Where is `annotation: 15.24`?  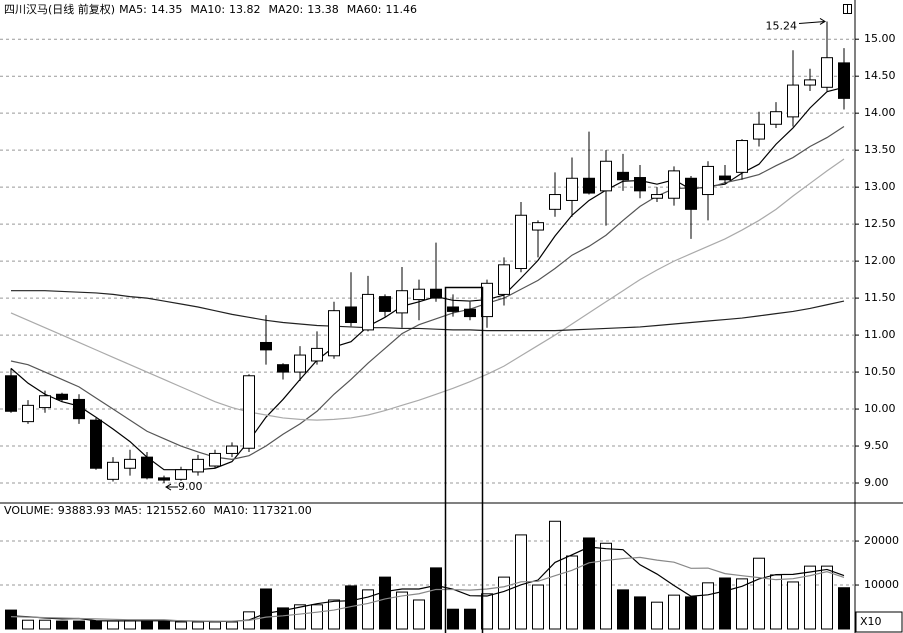
annotation: 15.24 is located at coordinates (782, 25).